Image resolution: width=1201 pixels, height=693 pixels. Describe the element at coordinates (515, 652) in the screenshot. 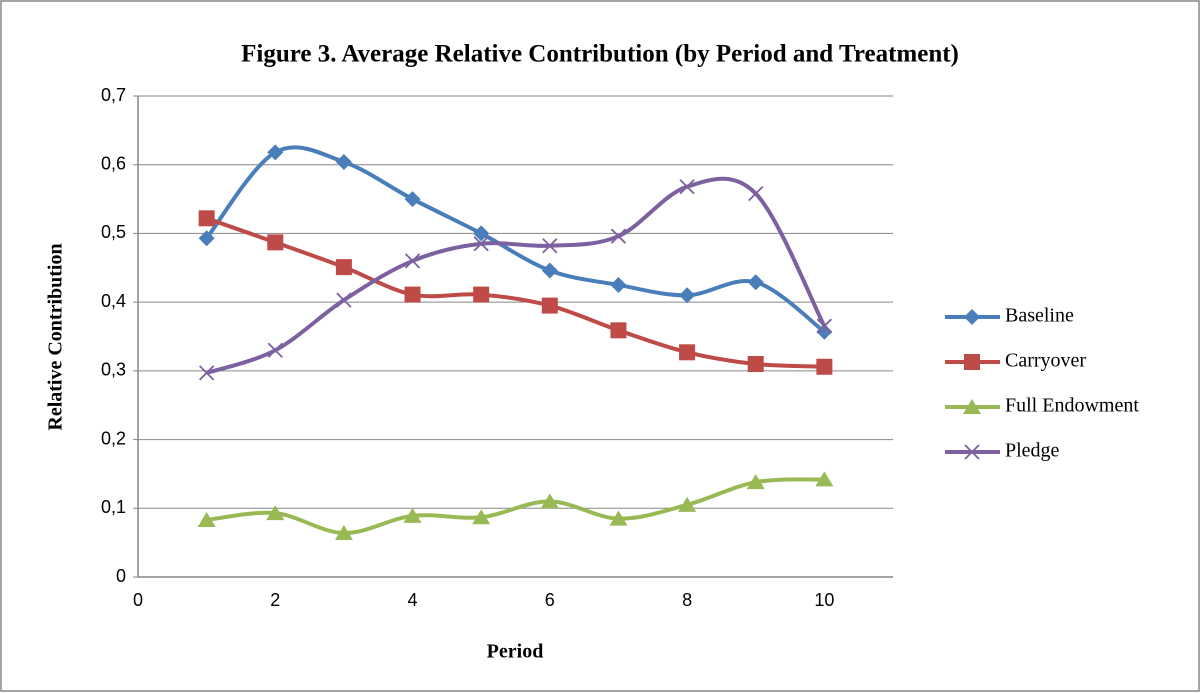

I see `x-axis-label: Period` at that location.